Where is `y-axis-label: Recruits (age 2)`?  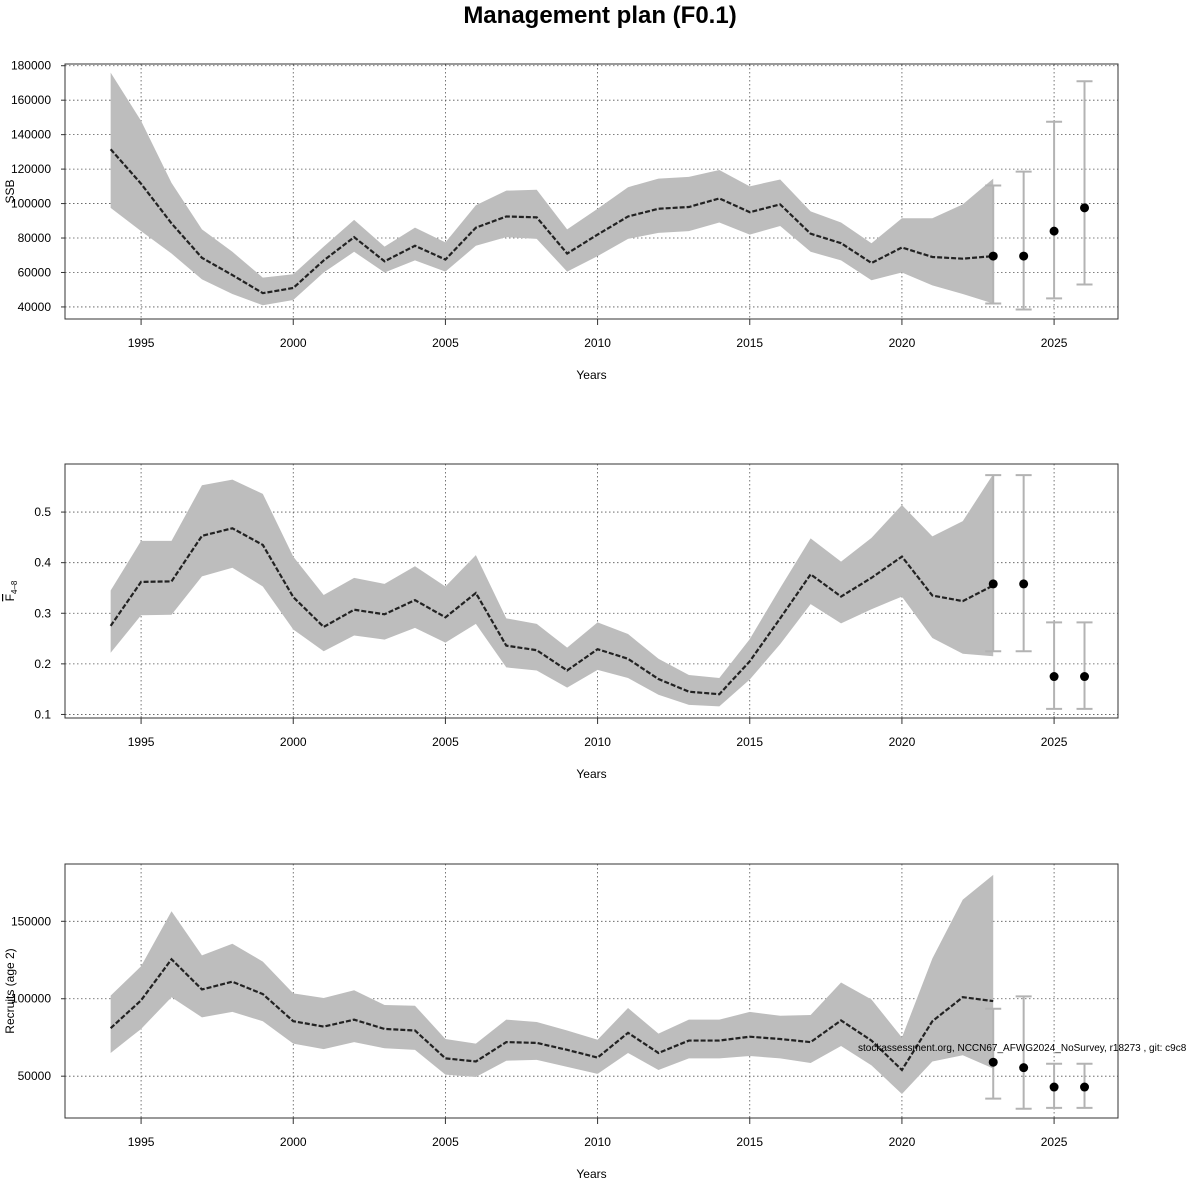 y-axis-label: Recruits (age 2) is located at coordinates (10, 990).